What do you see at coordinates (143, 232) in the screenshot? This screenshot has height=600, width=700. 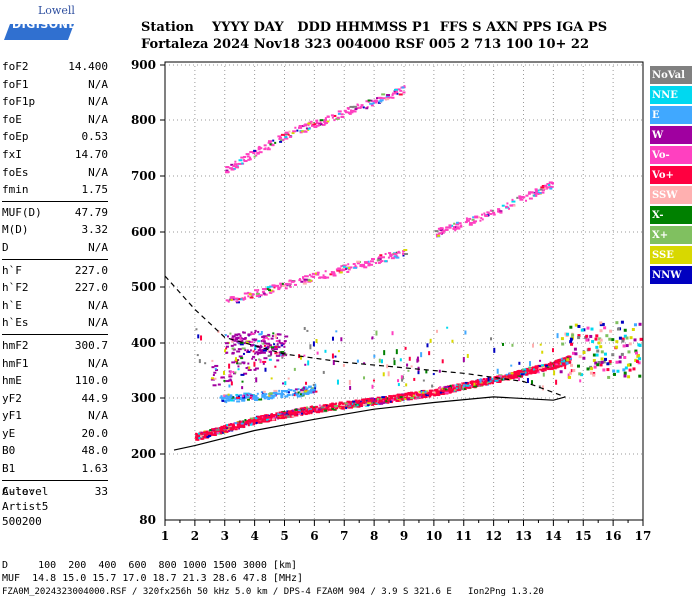 I see `y-tick-label: 600` at bounding box center [143, 232].